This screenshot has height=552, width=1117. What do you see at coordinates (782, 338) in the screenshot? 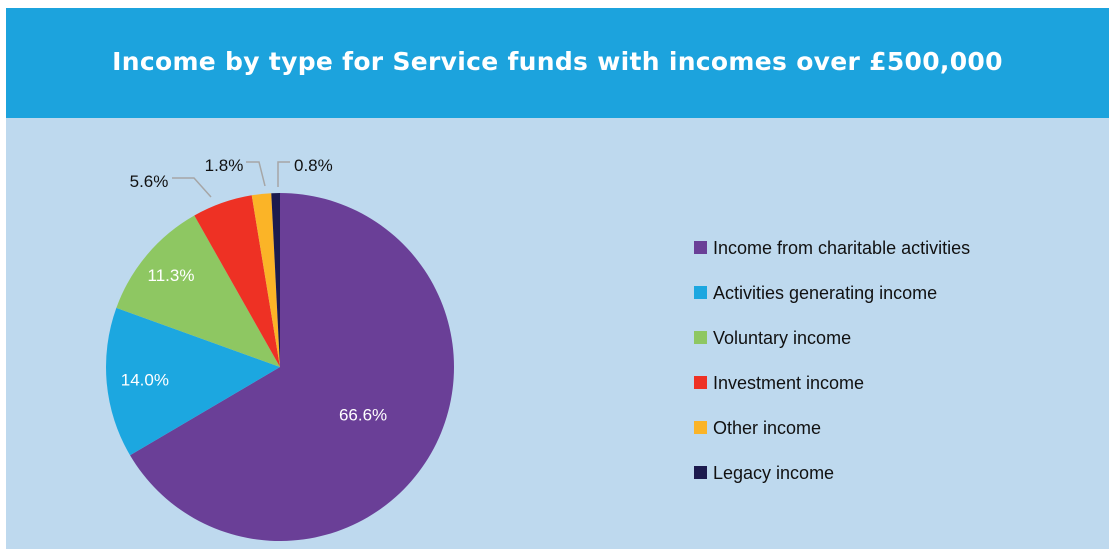
I see `legend-label: Voluntary income` at bounding box center [782, 338].